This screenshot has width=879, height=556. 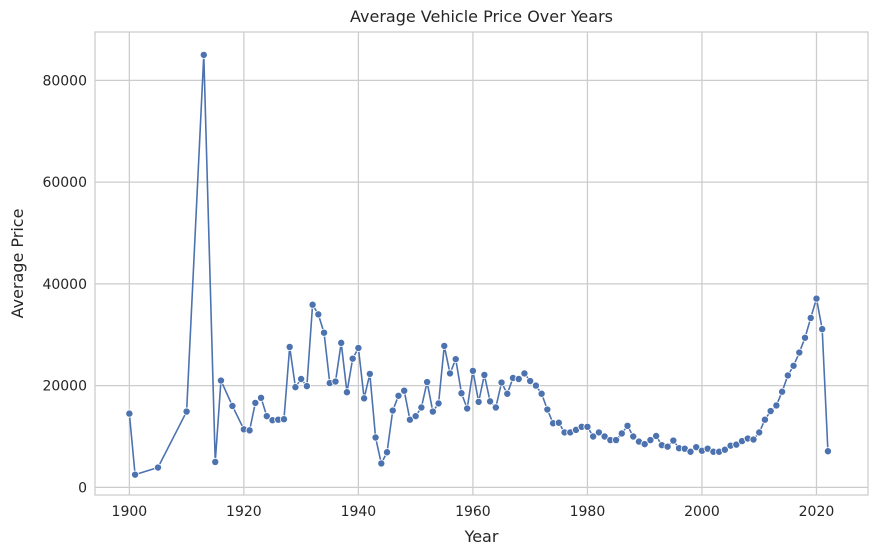 I want to click on y-tick-label: 40000, so click(x=64, y=285).